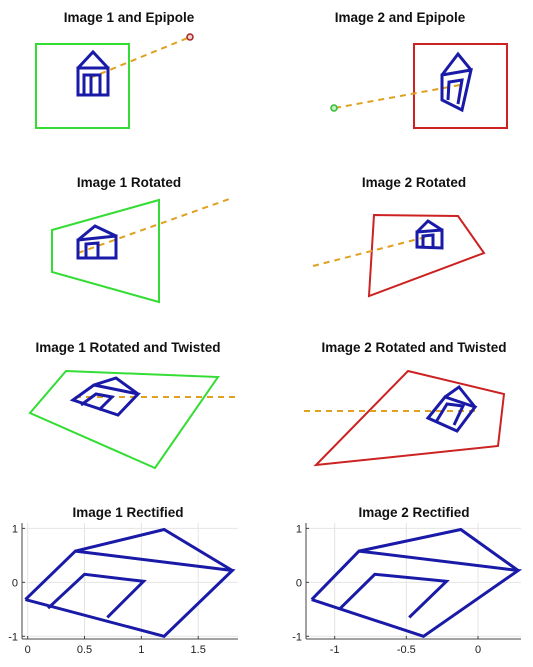  I want to click on panel-title-image1-twisted: Image 1 Rotated and Twisted, so click(128, 347).